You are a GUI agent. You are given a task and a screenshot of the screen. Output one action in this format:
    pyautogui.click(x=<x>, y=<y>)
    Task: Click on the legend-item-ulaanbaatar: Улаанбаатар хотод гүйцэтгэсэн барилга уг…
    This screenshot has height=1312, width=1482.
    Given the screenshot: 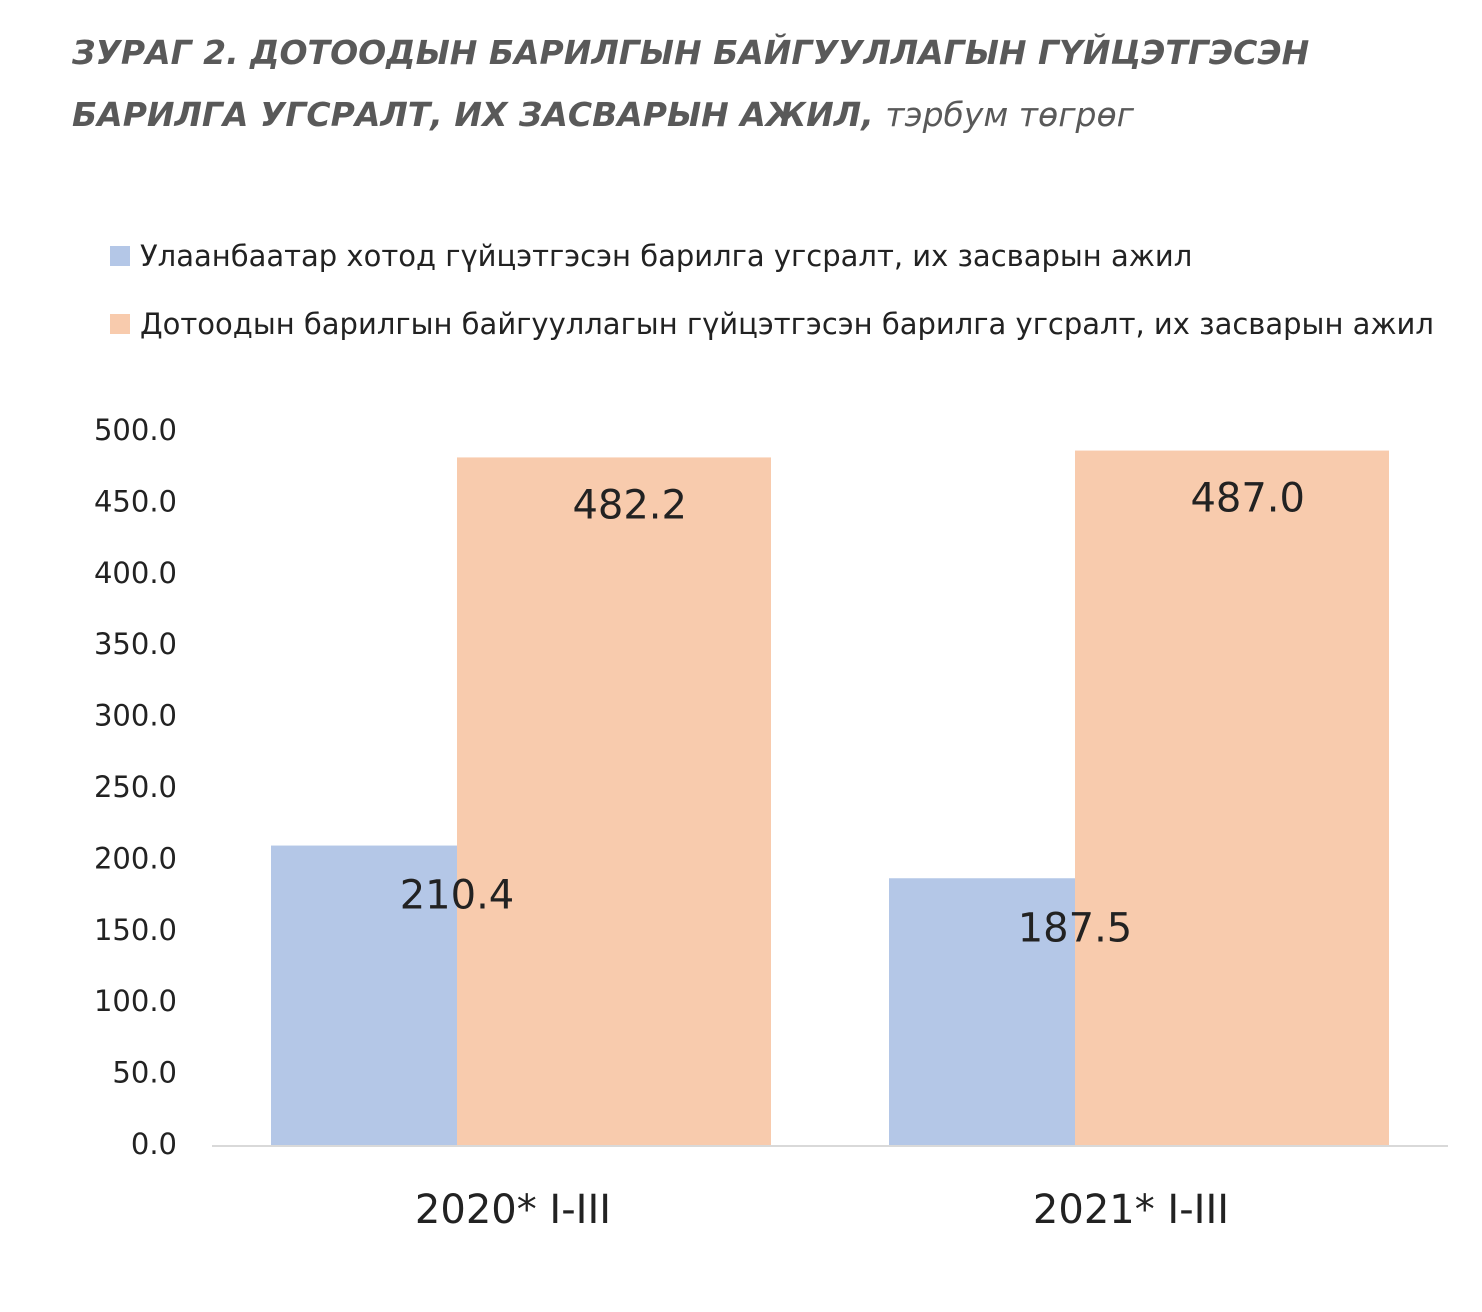 What is the action you would take?
    pyautogui.click(x=772, y=256)
    